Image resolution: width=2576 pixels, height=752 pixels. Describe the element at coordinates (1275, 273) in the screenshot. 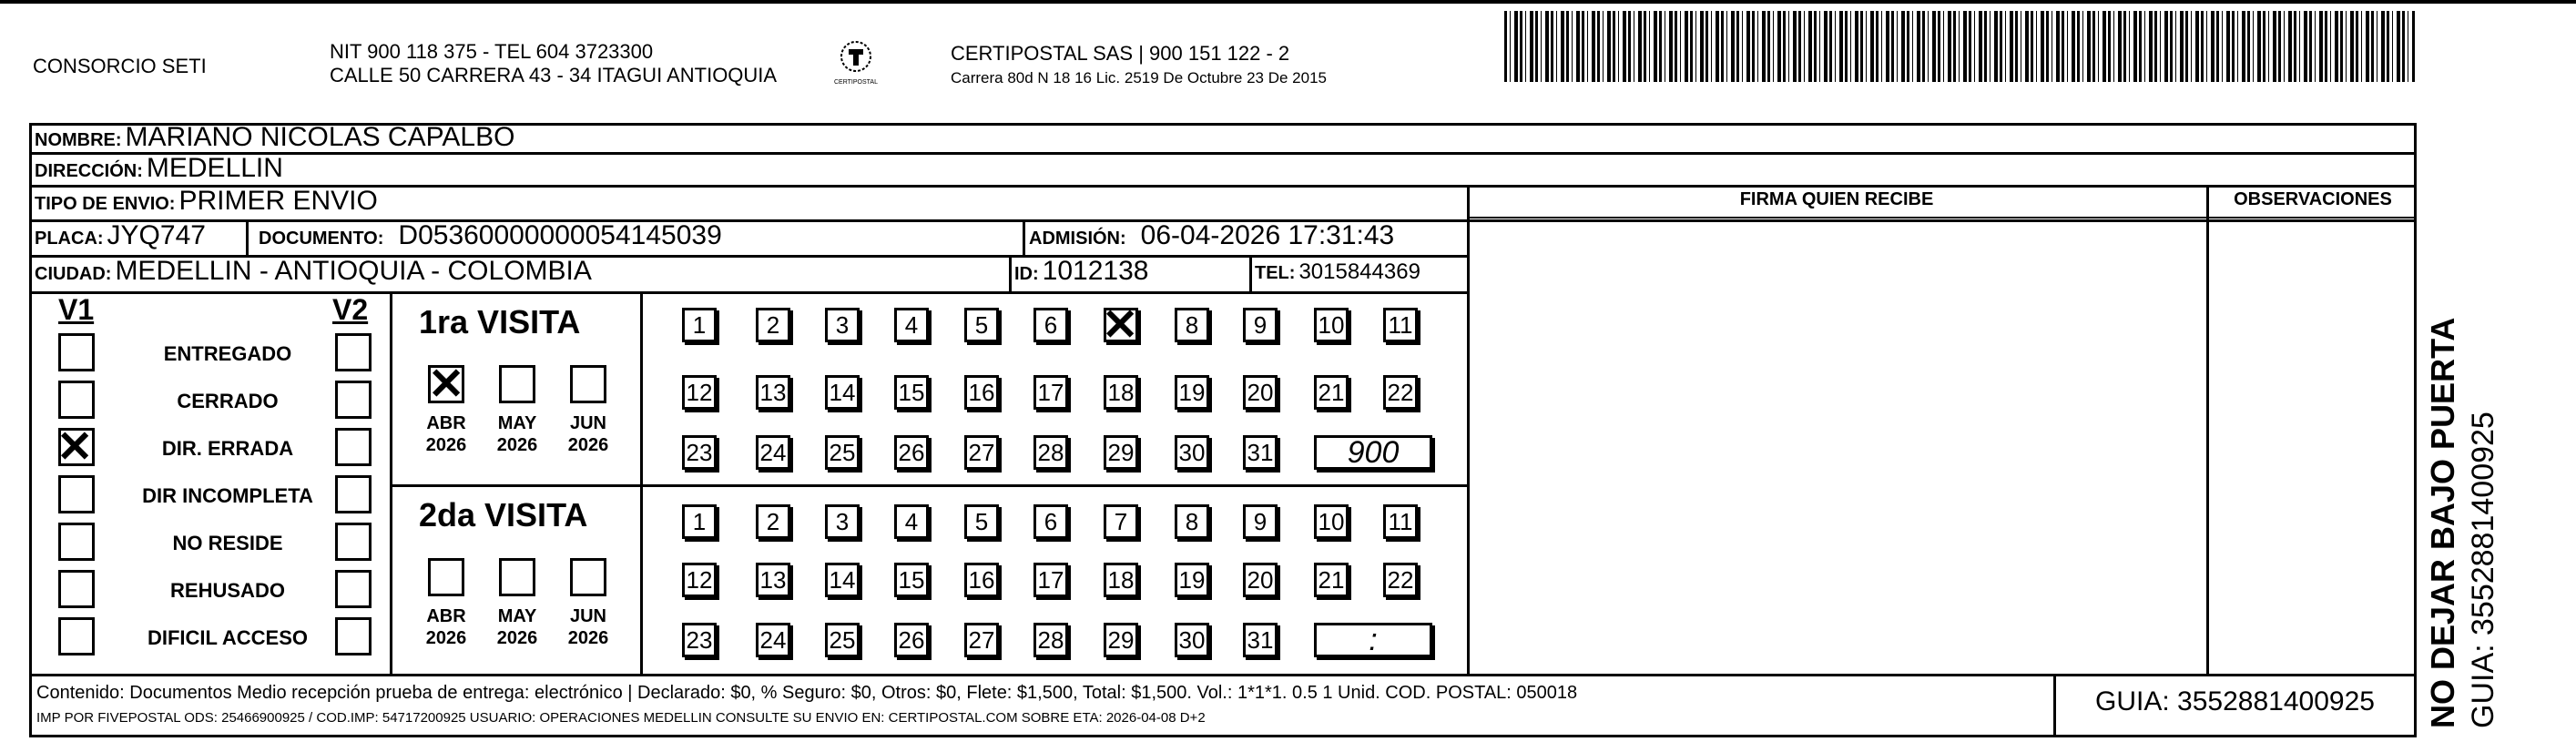

I see `tel-label: TEL:` at that location.